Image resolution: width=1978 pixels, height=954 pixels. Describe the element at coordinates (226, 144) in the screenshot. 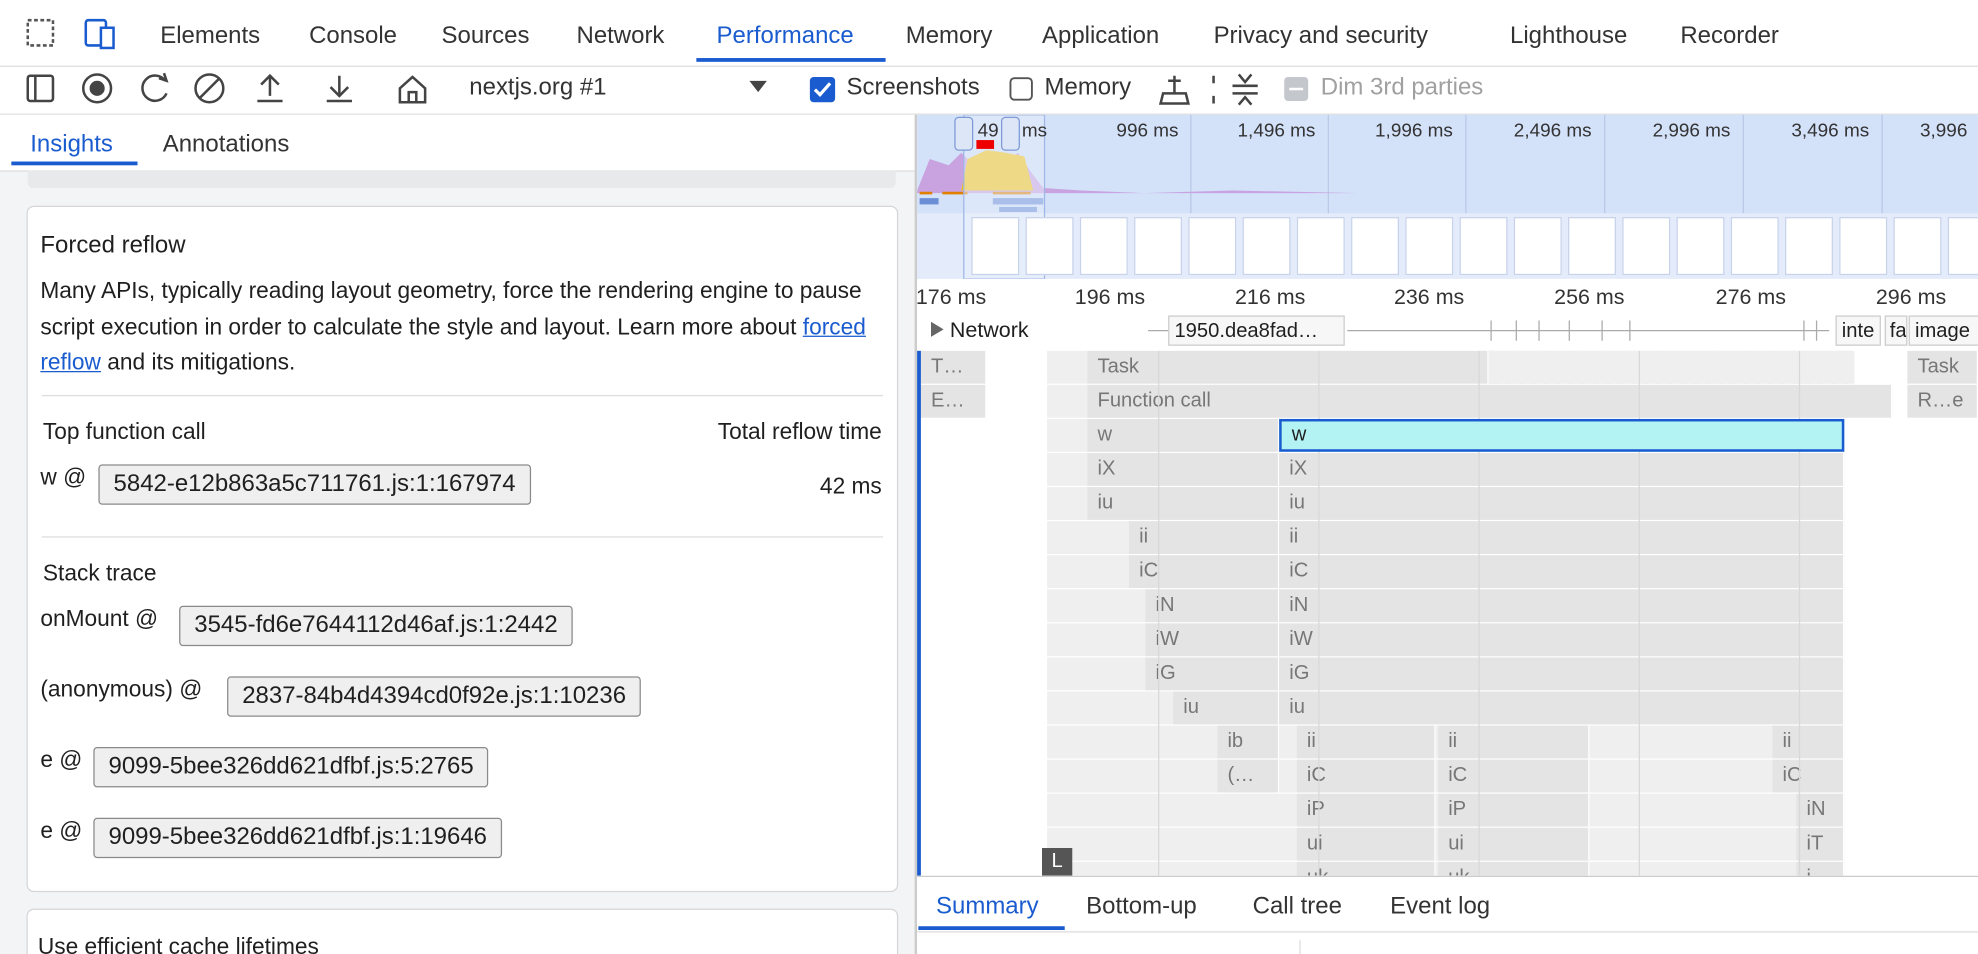

I see `sidebar-tab: Annotations` at that location.